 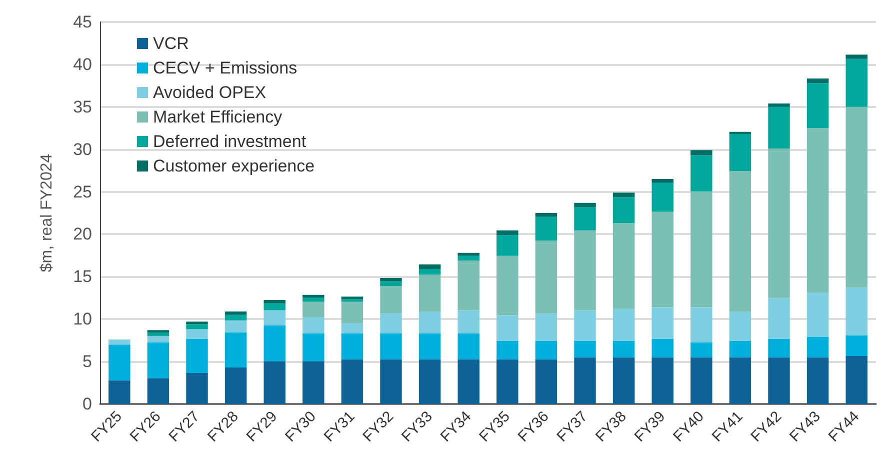 What do you see at coordinates (82, 64) in the screenshot?
I see `y-tick-label: 40` at bounding box center [82, 64].